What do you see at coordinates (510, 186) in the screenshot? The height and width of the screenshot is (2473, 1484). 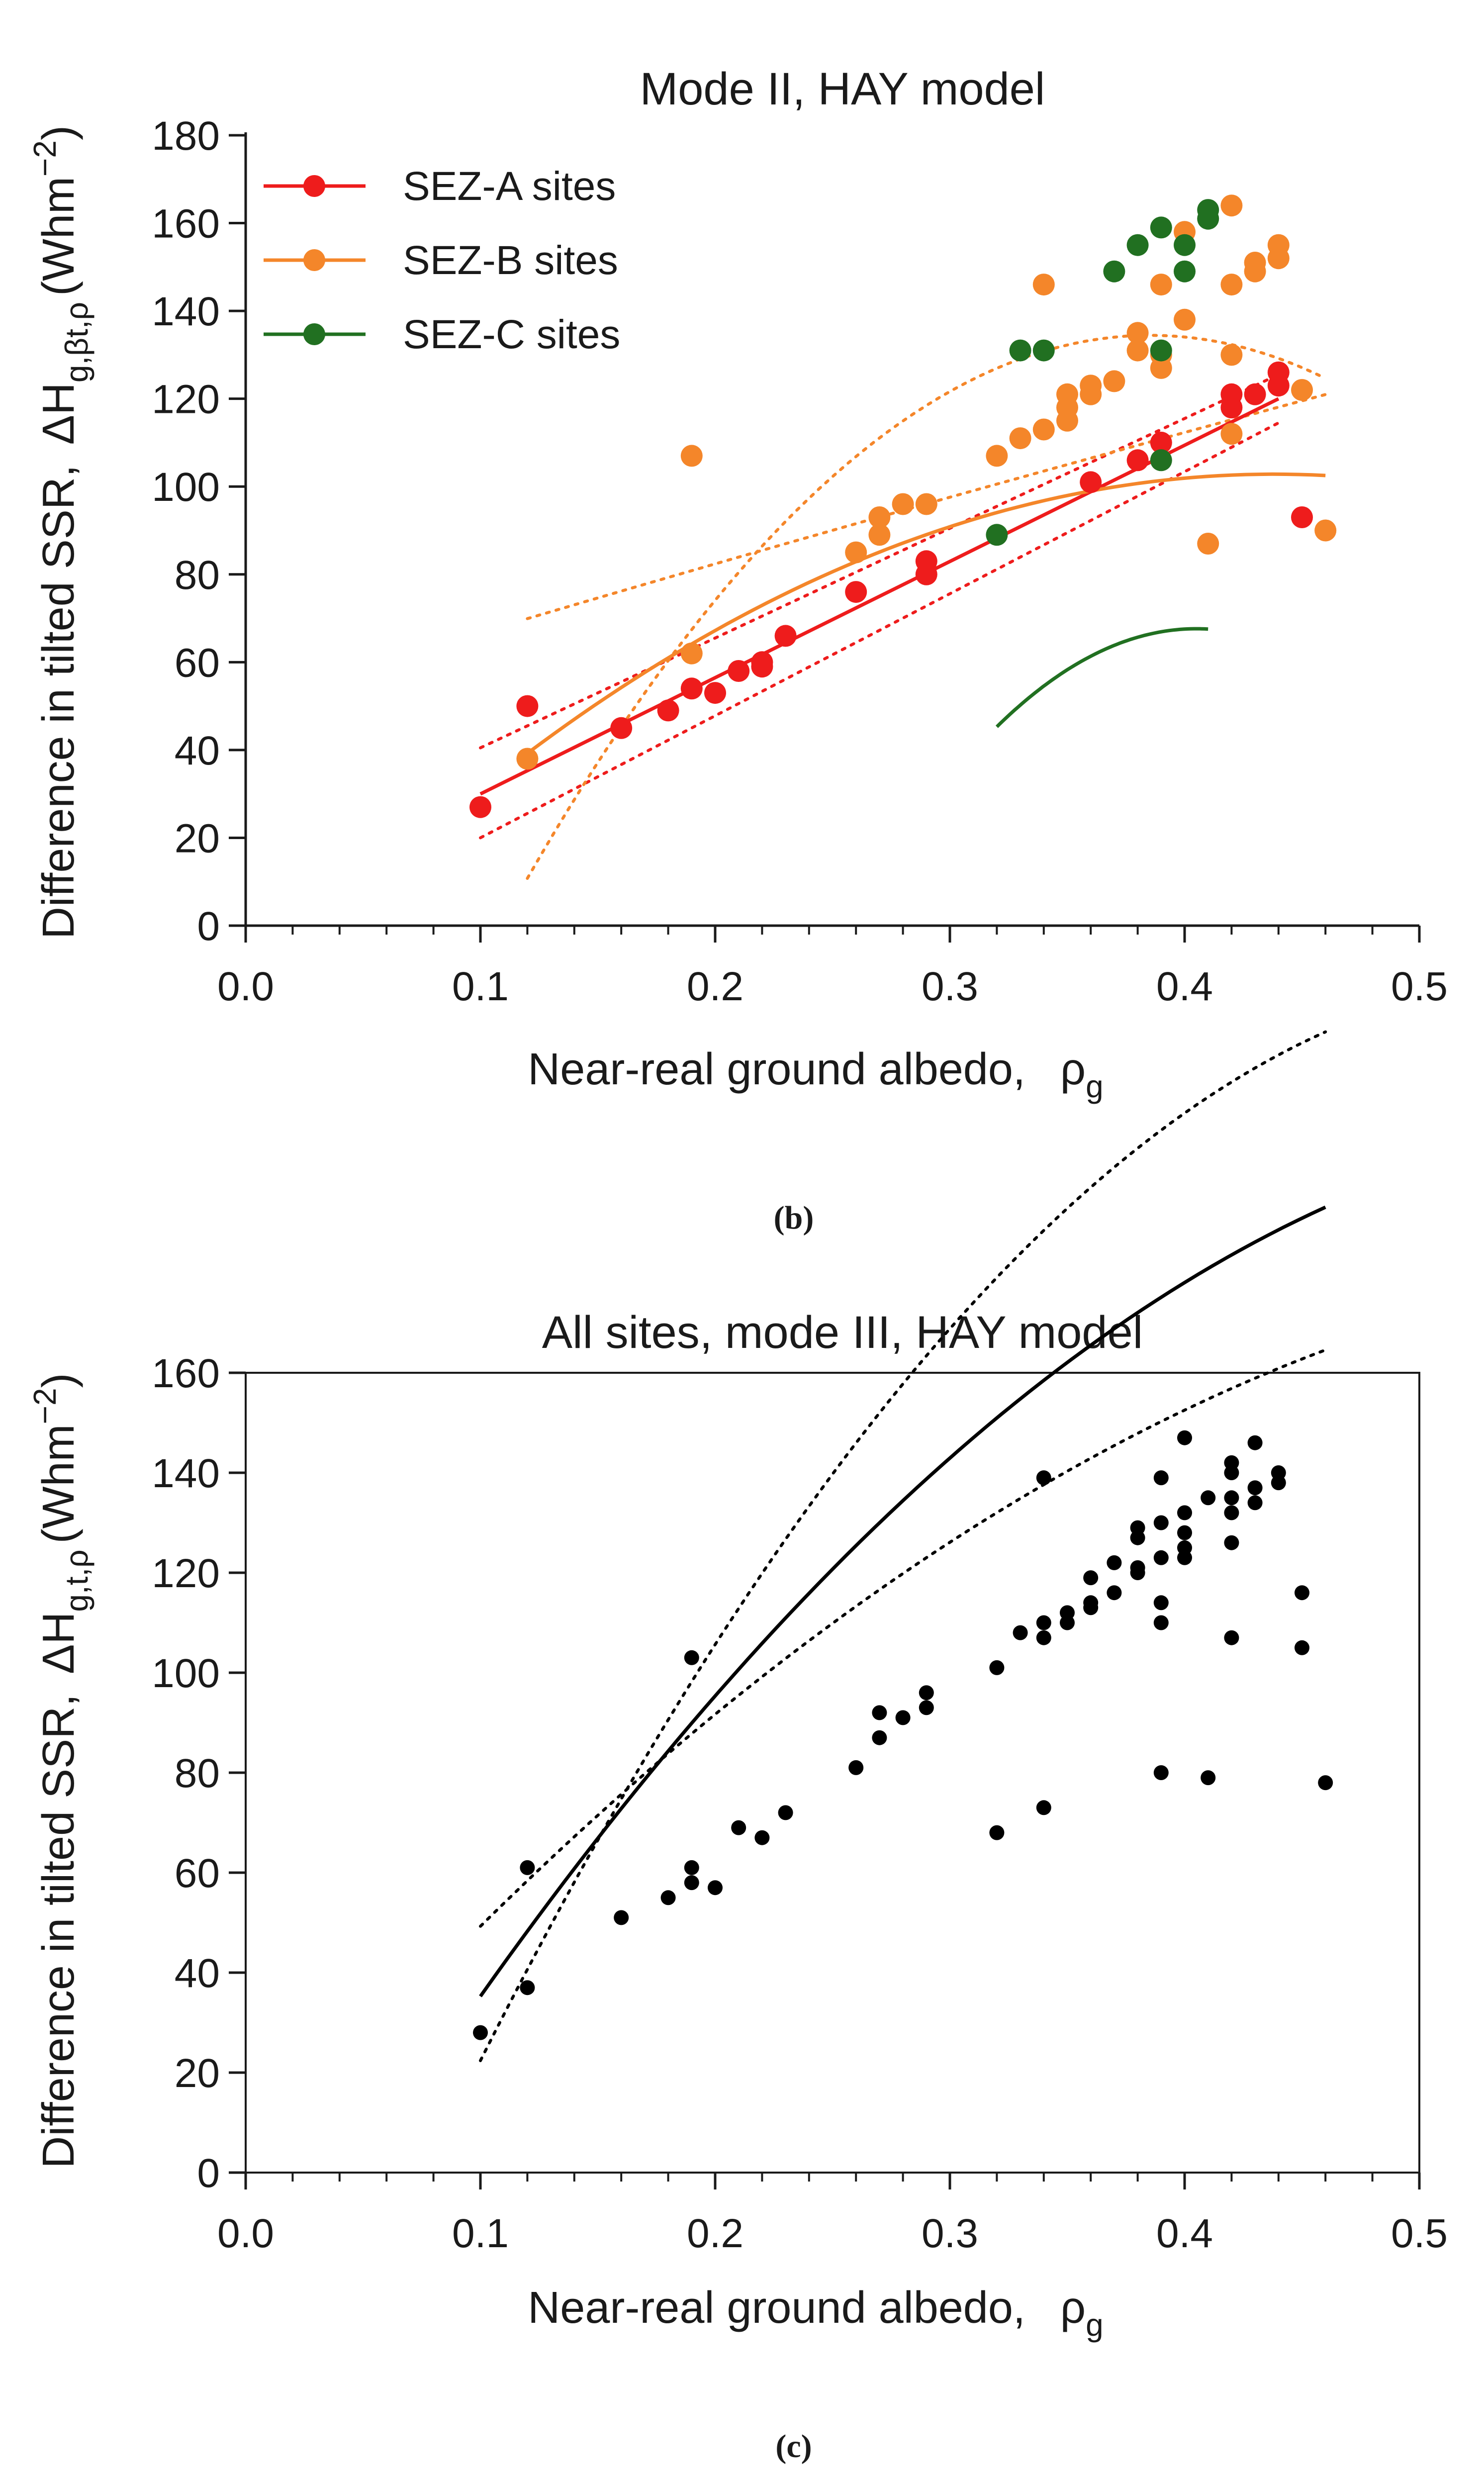 I see `legend-label-sez-a: SEZ-A sites` at bounding box center [510, 186].